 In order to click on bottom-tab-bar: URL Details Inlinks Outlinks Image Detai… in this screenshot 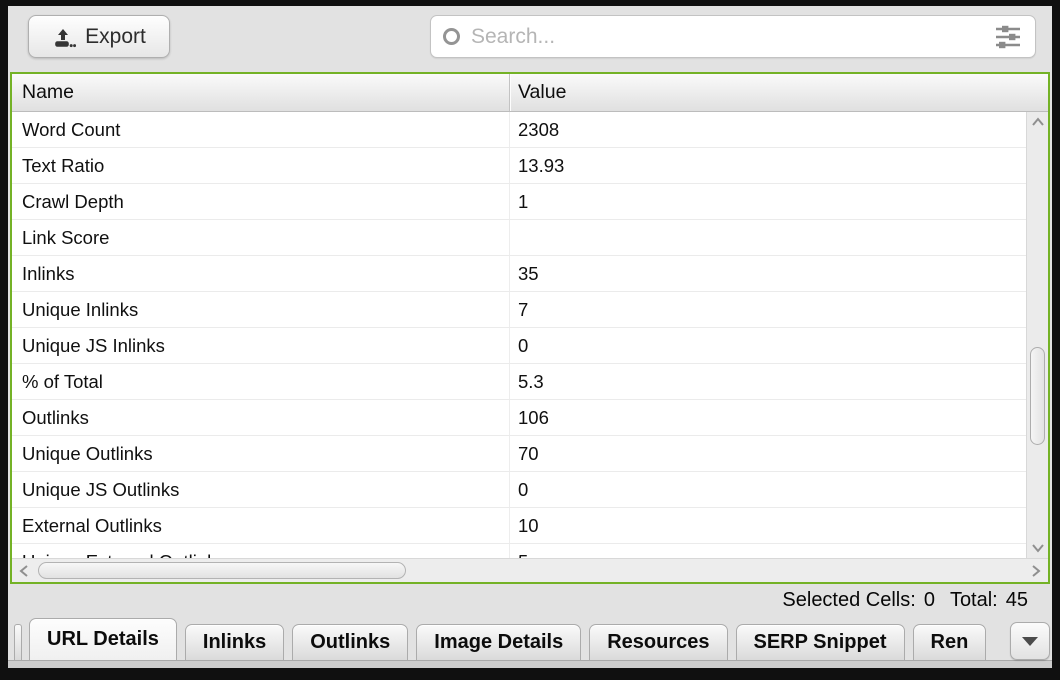, I will do `click(532, 638)`.